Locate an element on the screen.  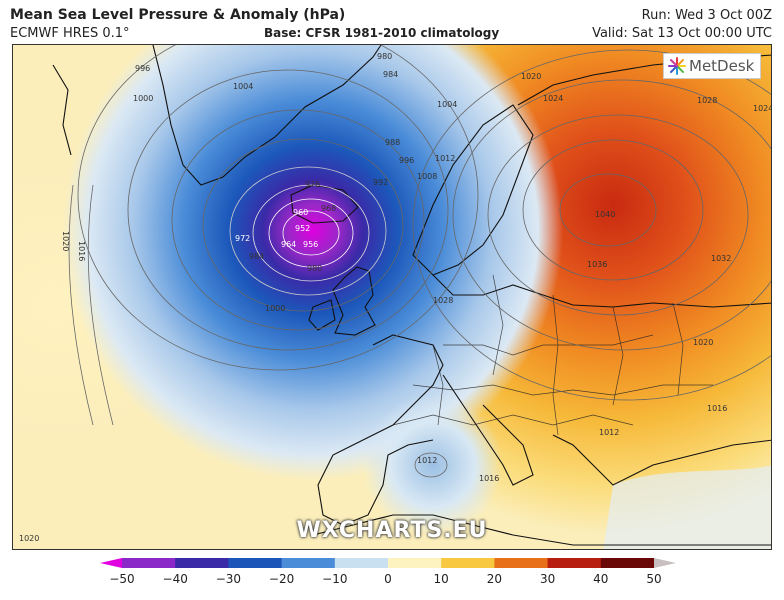
colorbar-tick-label: 0 is located at coordinates (388, 579).